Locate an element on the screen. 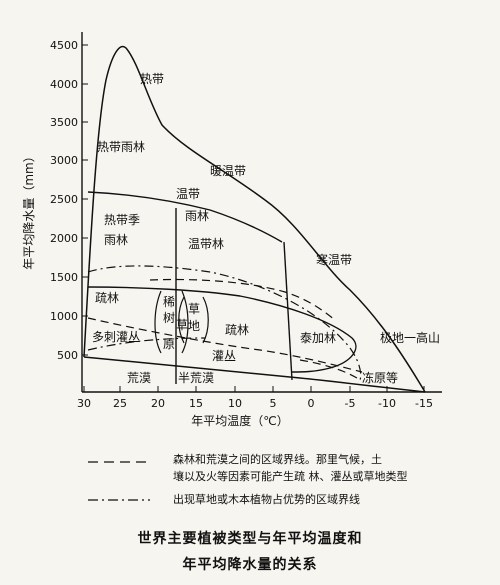 The image size is (500, 585). x-tick-label: 15 is located at coordinates (196, 403).